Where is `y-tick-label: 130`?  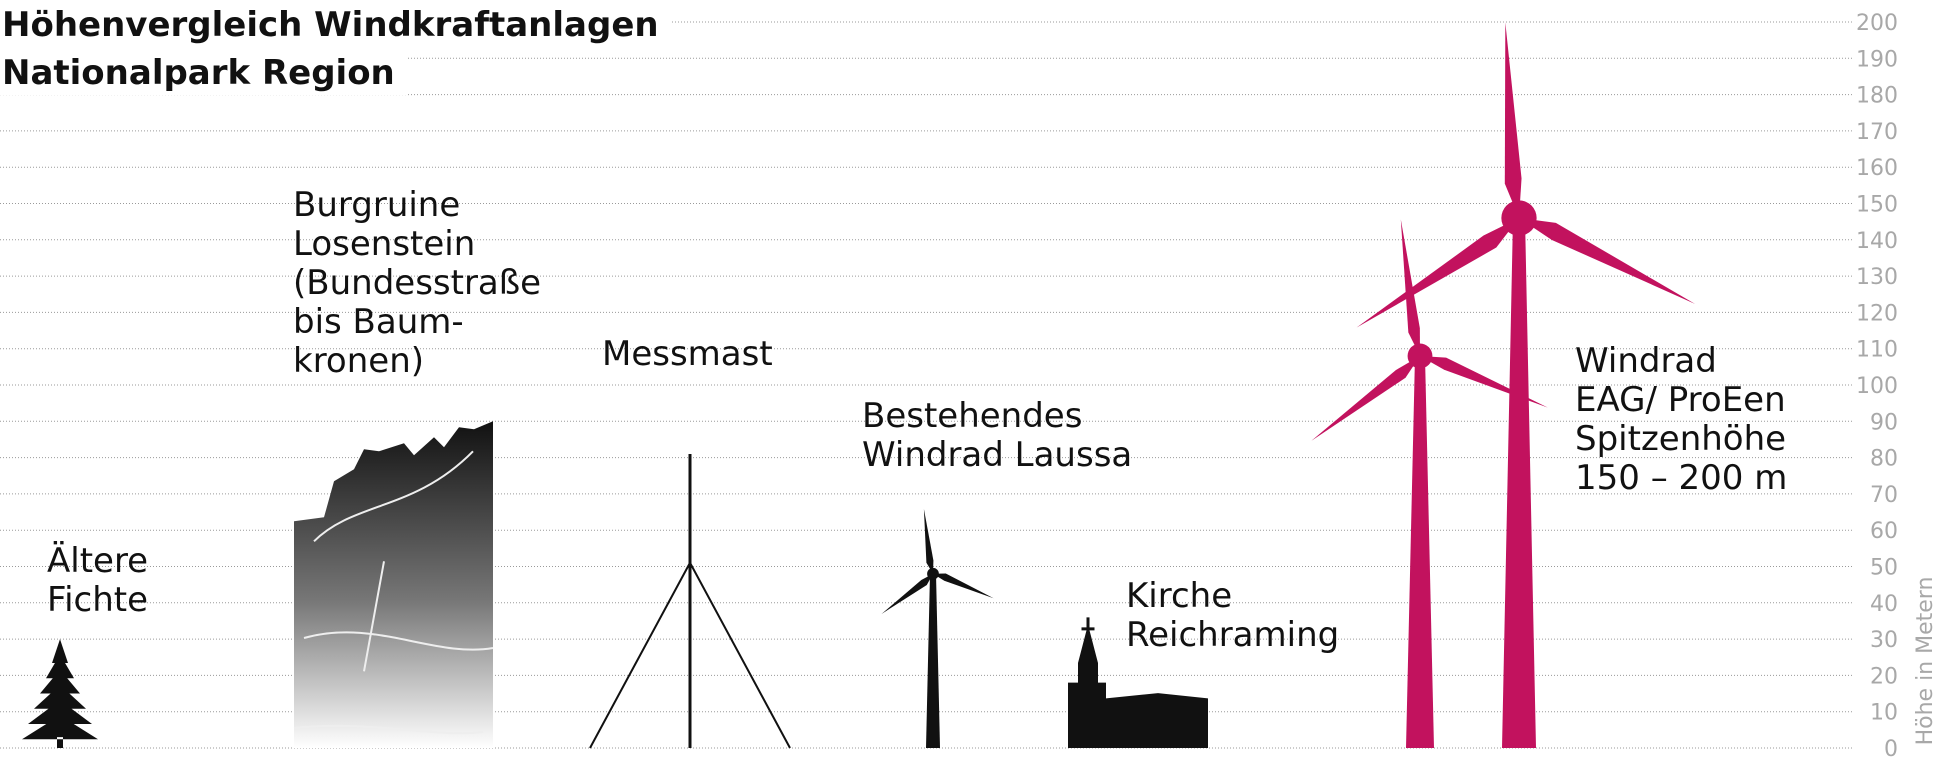
y-tick-label: 130 is located at coordinates (1877, 277).